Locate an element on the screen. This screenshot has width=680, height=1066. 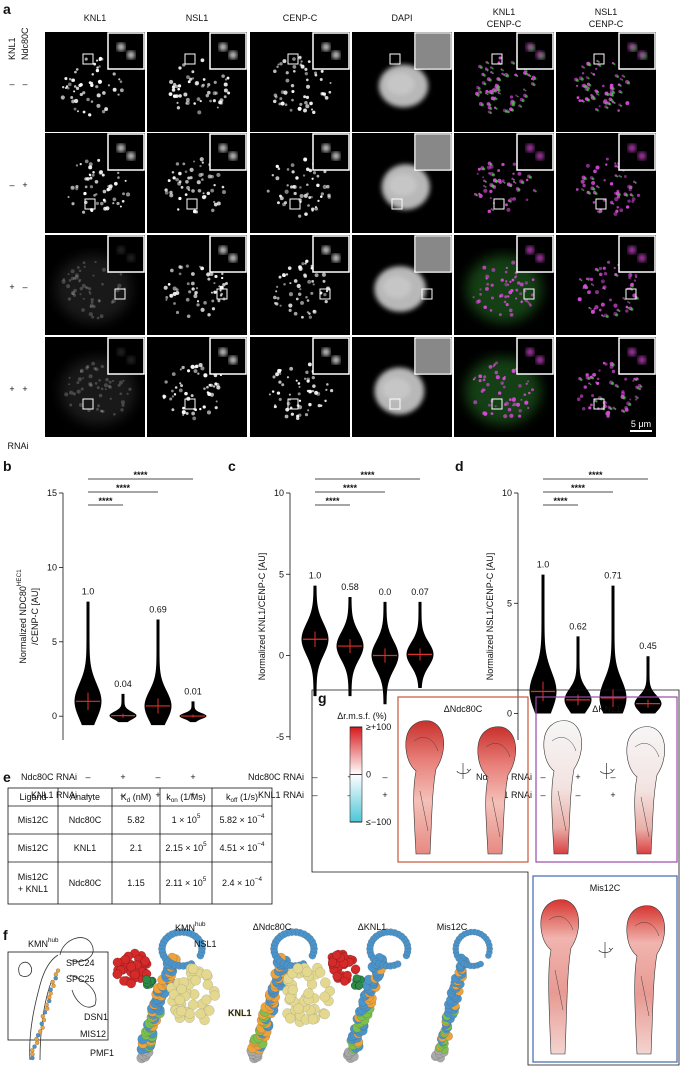
condition-label: KNL1 RNAi is located at coordinates (509, 795).